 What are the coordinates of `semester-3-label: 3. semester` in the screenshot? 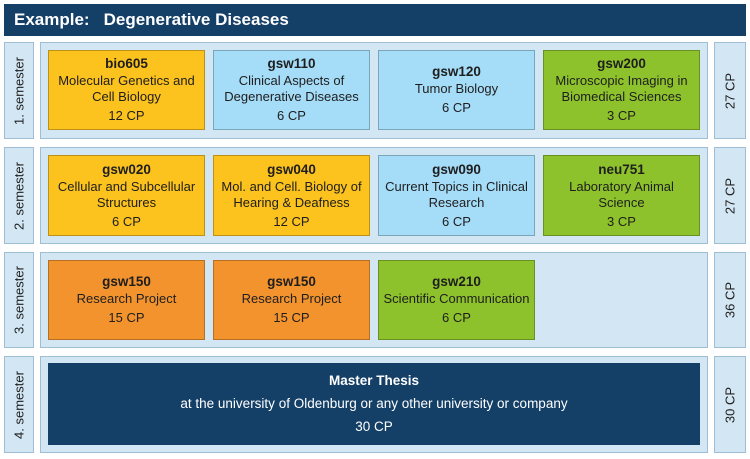 It's located at (19, 300).